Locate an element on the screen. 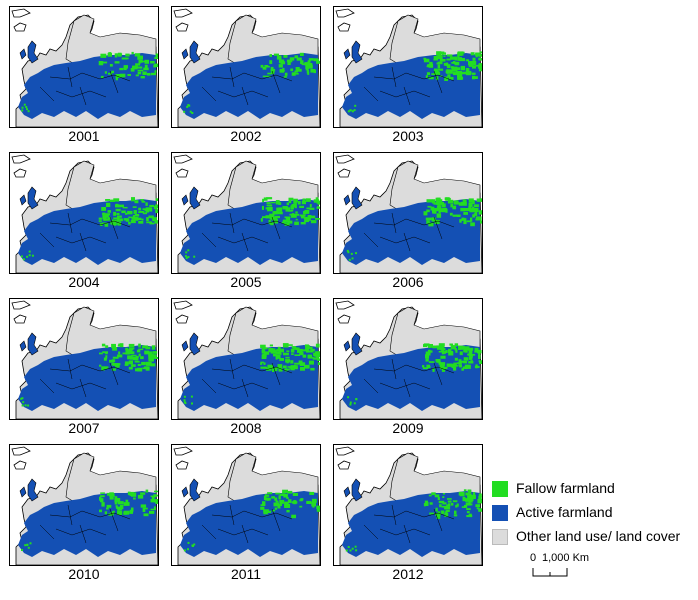 The height and width of the screenshot is (600, 698). legend-swatch-fallow is located at coordinates (500, 489).